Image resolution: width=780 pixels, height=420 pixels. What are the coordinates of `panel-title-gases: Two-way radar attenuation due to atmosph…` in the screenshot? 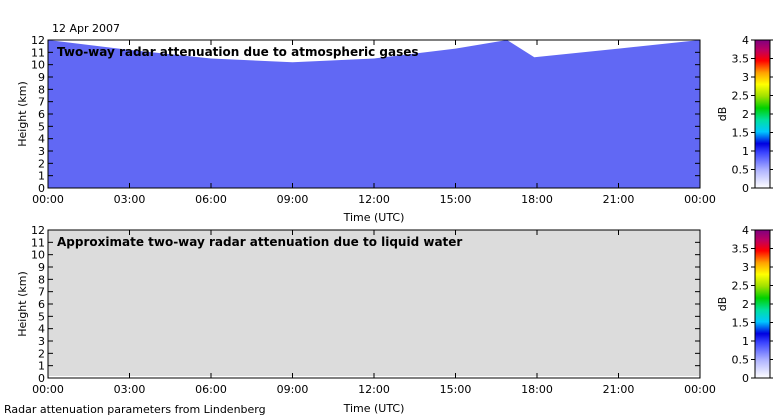 It's located at (238, 52).